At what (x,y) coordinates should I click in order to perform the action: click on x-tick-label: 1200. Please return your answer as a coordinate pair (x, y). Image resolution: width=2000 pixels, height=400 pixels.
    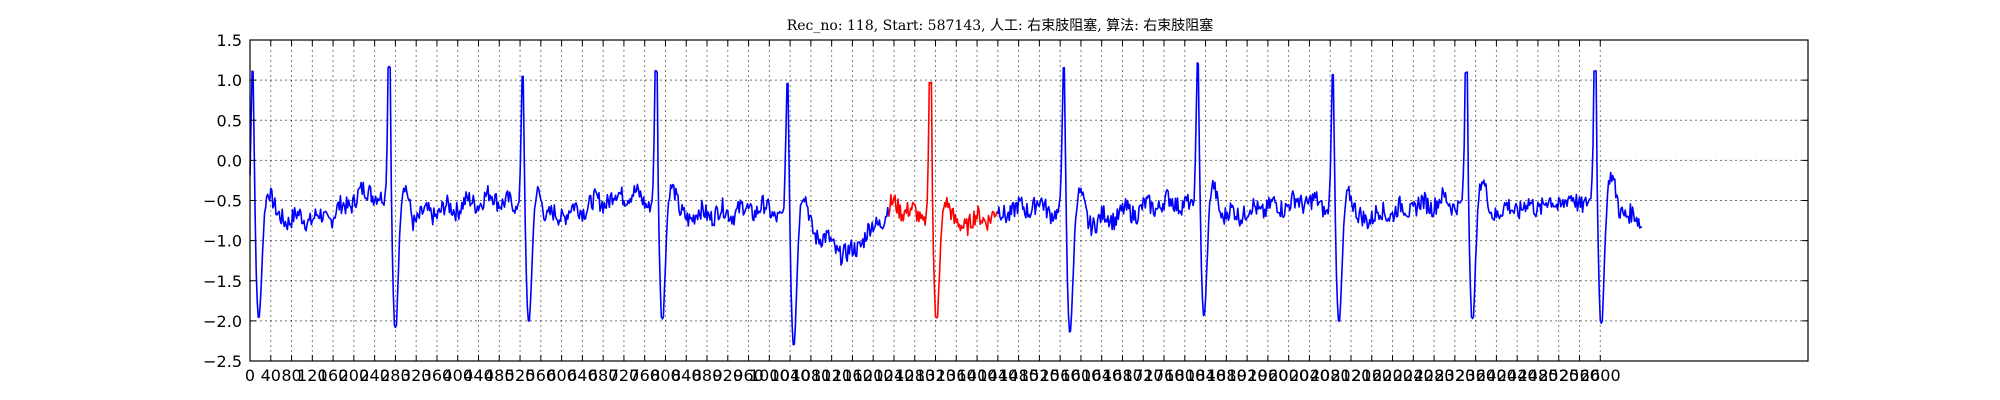
    Looking at the image, I should click on (873, 375).